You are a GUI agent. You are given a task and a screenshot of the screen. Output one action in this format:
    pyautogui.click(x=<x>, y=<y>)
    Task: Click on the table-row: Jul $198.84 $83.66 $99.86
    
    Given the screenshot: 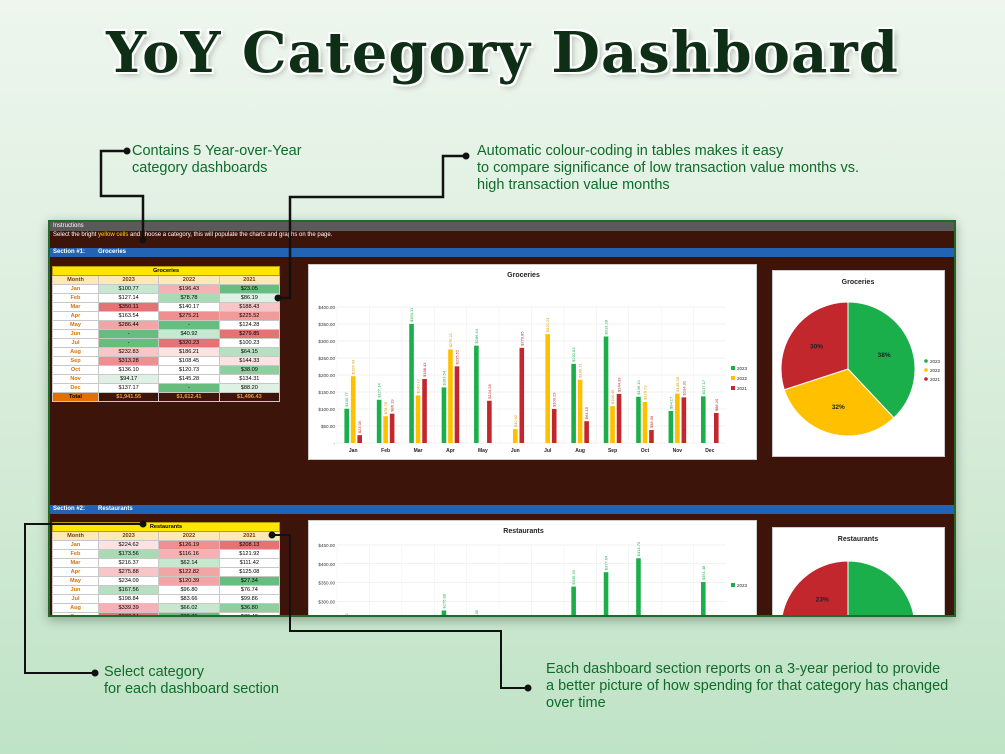 What is the action you would take?
    pyautogui.click(x=166, y=599)
    